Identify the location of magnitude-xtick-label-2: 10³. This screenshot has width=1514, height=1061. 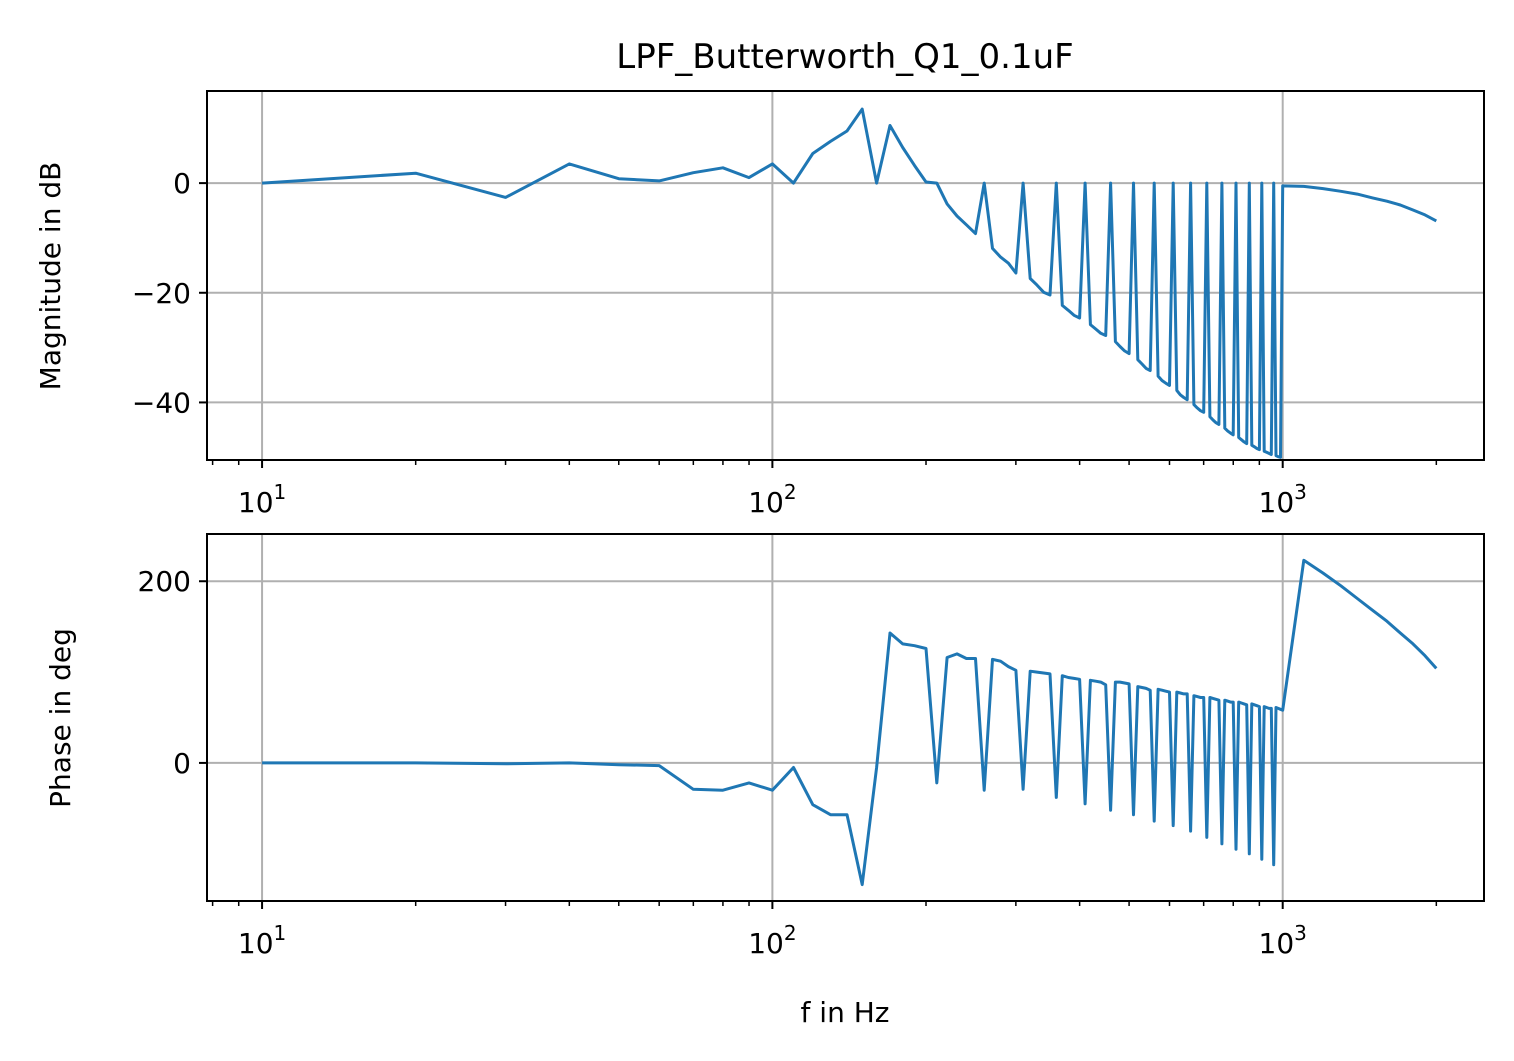
(1283, 499).